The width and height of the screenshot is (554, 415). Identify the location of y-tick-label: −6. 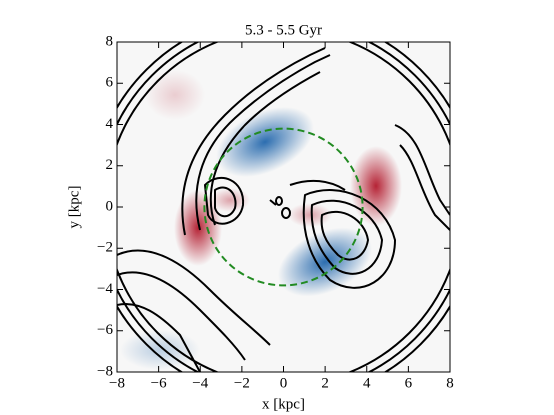
(105, 330).